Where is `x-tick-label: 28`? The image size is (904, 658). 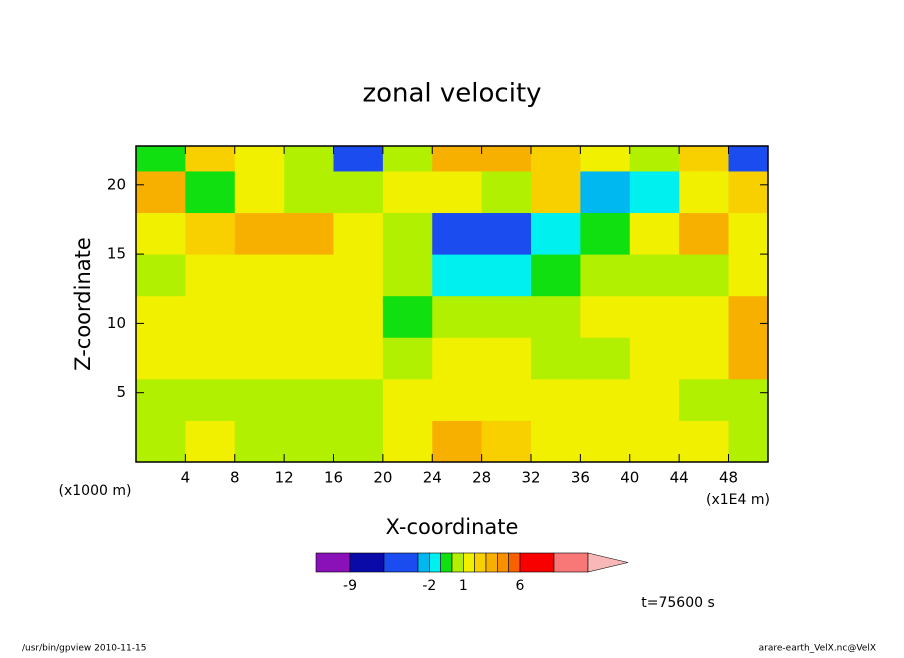 x-tick-label: 28 is located at coordinates (481, 478).